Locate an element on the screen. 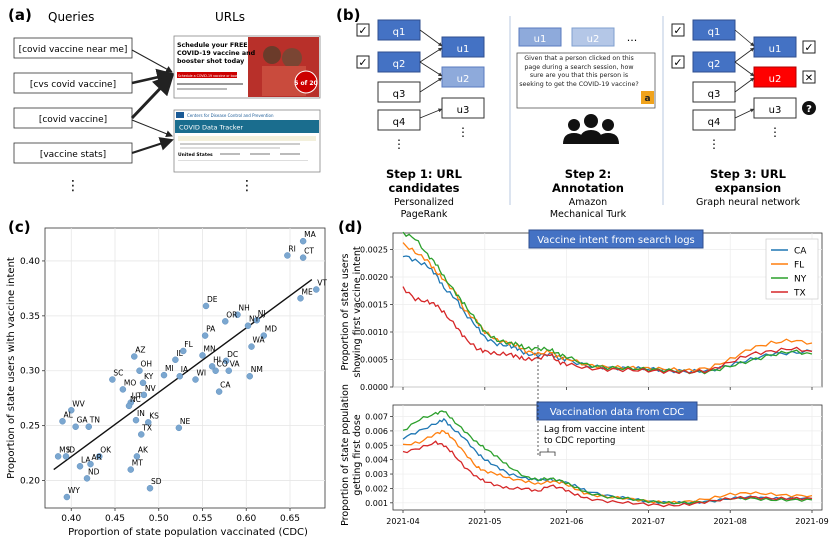 Image resolution: width=830 pixels, height=540 pixels. cdc-title: COVID Data Tracker is located at coordinates (211, 128).